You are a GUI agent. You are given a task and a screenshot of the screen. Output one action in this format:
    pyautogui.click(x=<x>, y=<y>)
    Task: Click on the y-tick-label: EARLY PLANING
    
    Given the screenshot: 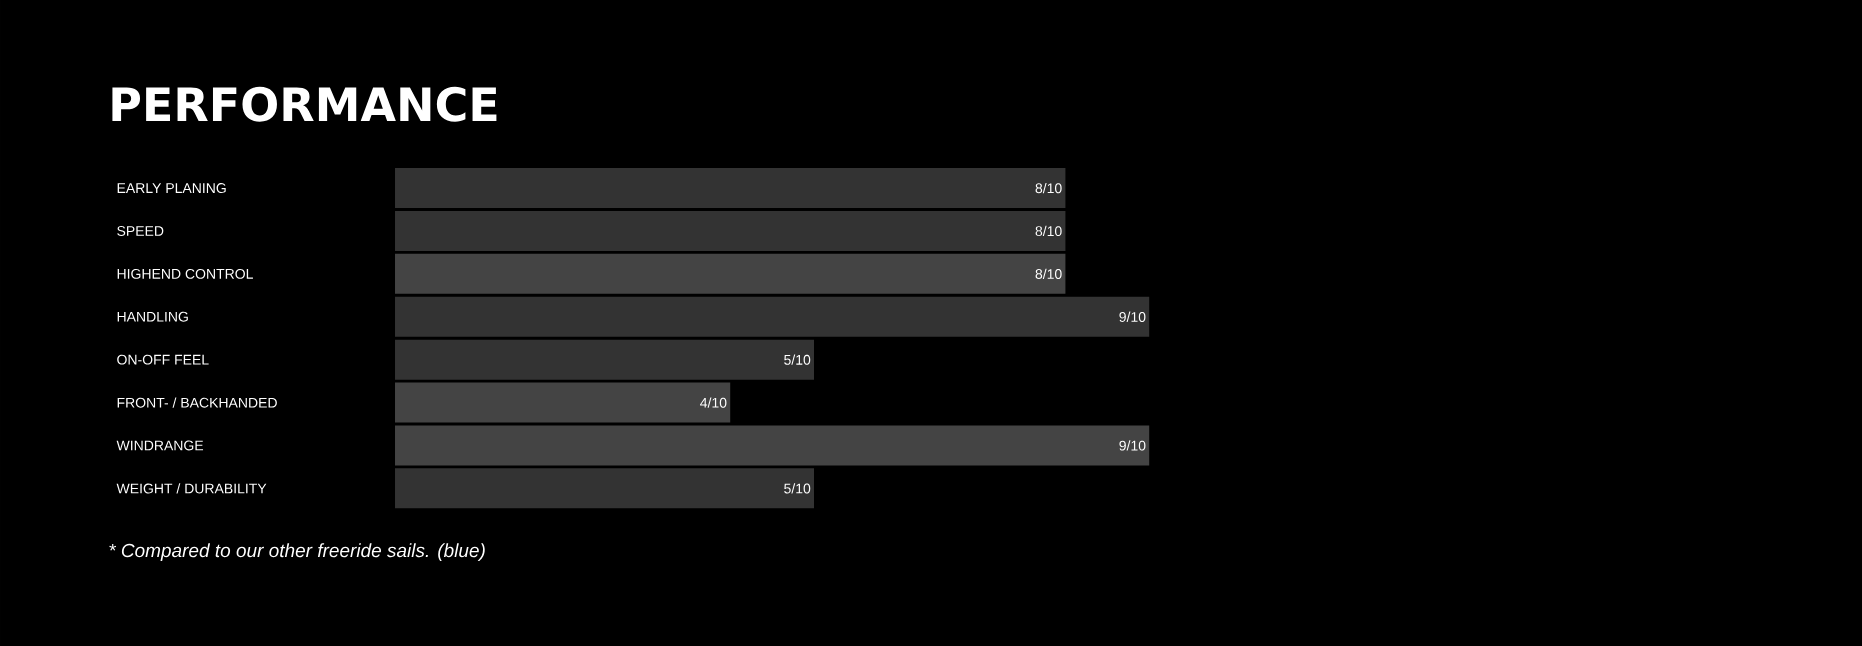 What is the action you would take?
    pyautogui.click(x=171, y=188)
    